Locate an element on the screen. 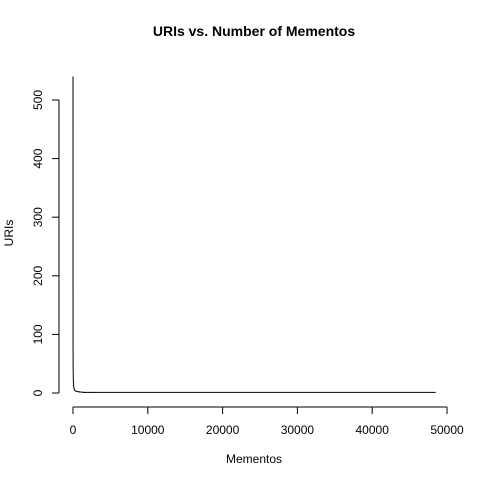 The image size is (480, 480). y-axis-label: URIs is located at coordinates (9, 233).